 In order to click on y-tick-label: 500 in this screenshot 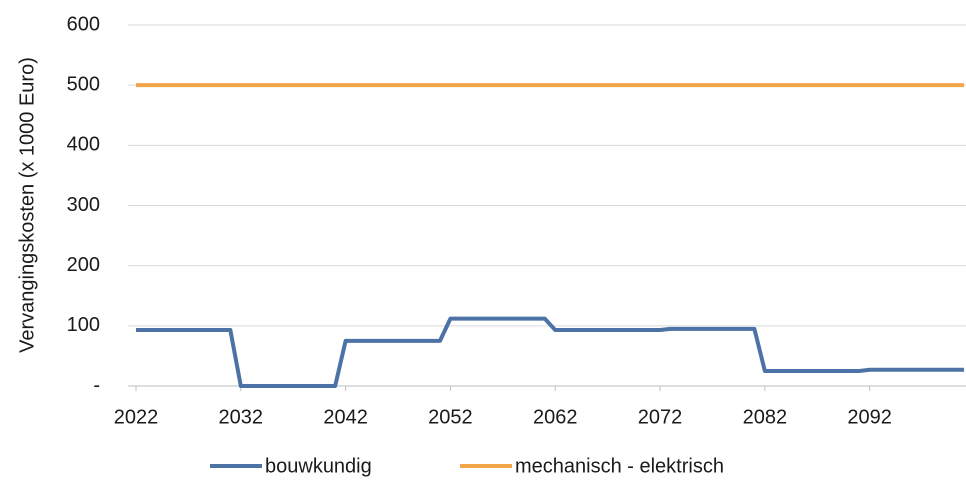, I will do `click(83, 84)`.